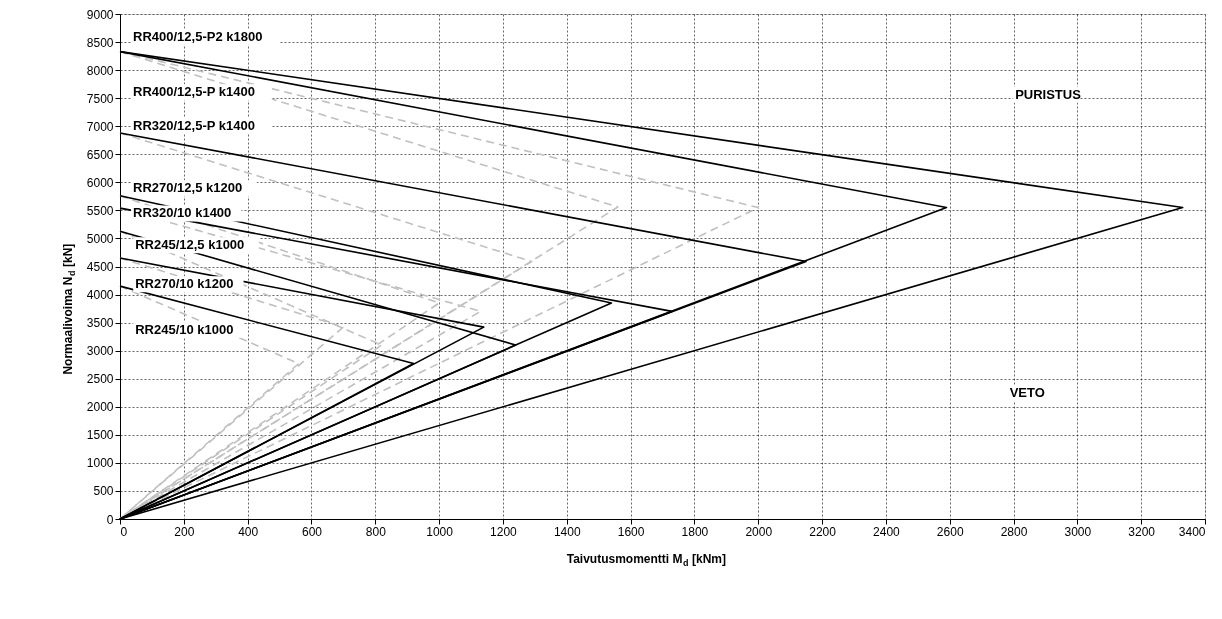 Image resolution: width=1222 pixels, height=619 pixels. I want to click on annotation: RR270/12,5 k1200, so click(188, 188).